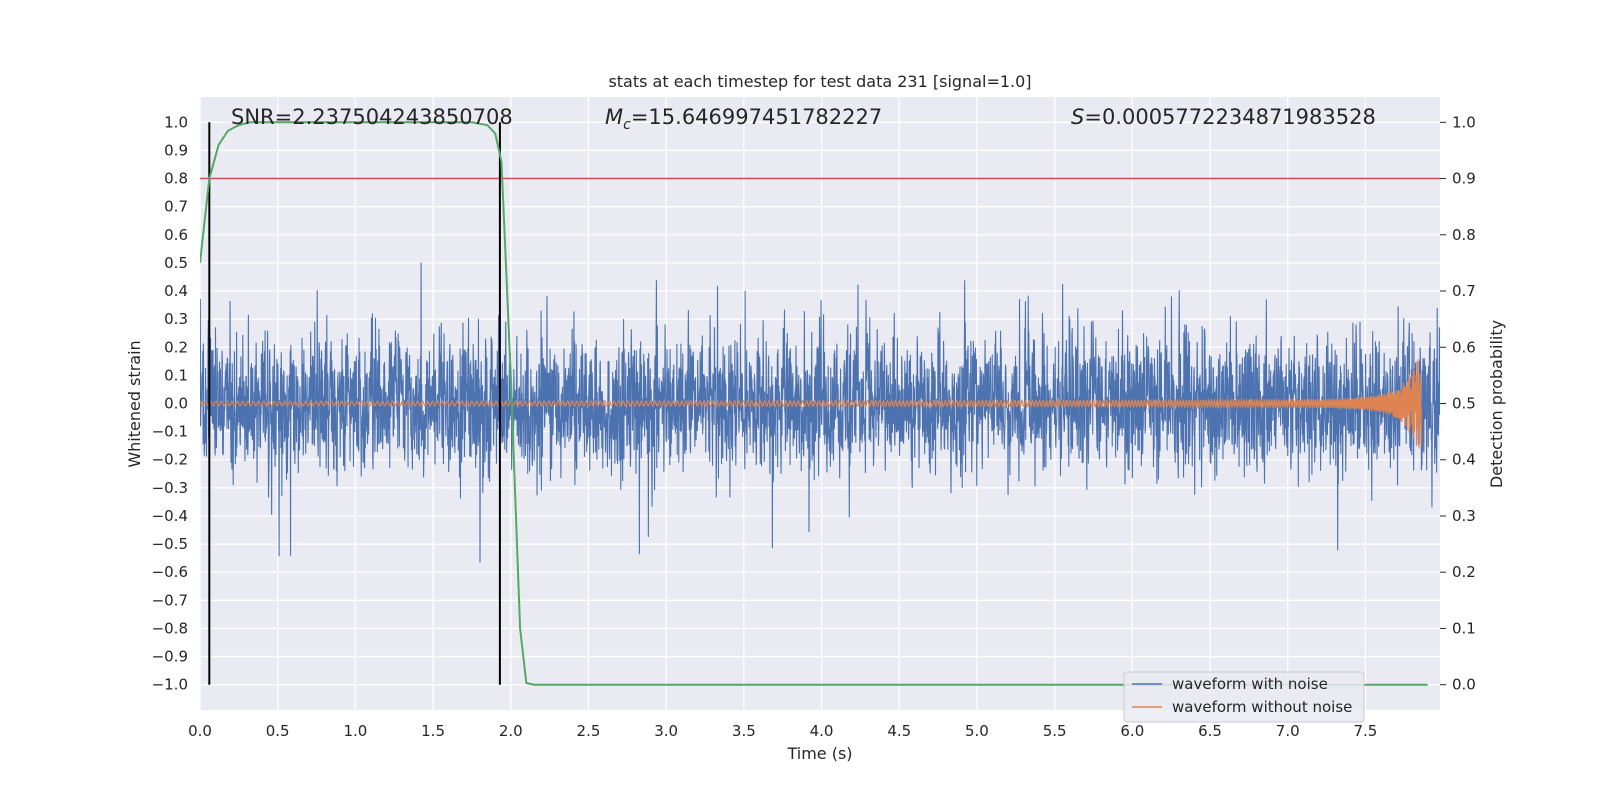 The height and width of the screenshot is (800, 1600). What do you see at coordinates (666, 731) in the screenshot?
I see `x-tick-label: 3.0` at bounding box center [666, 731].